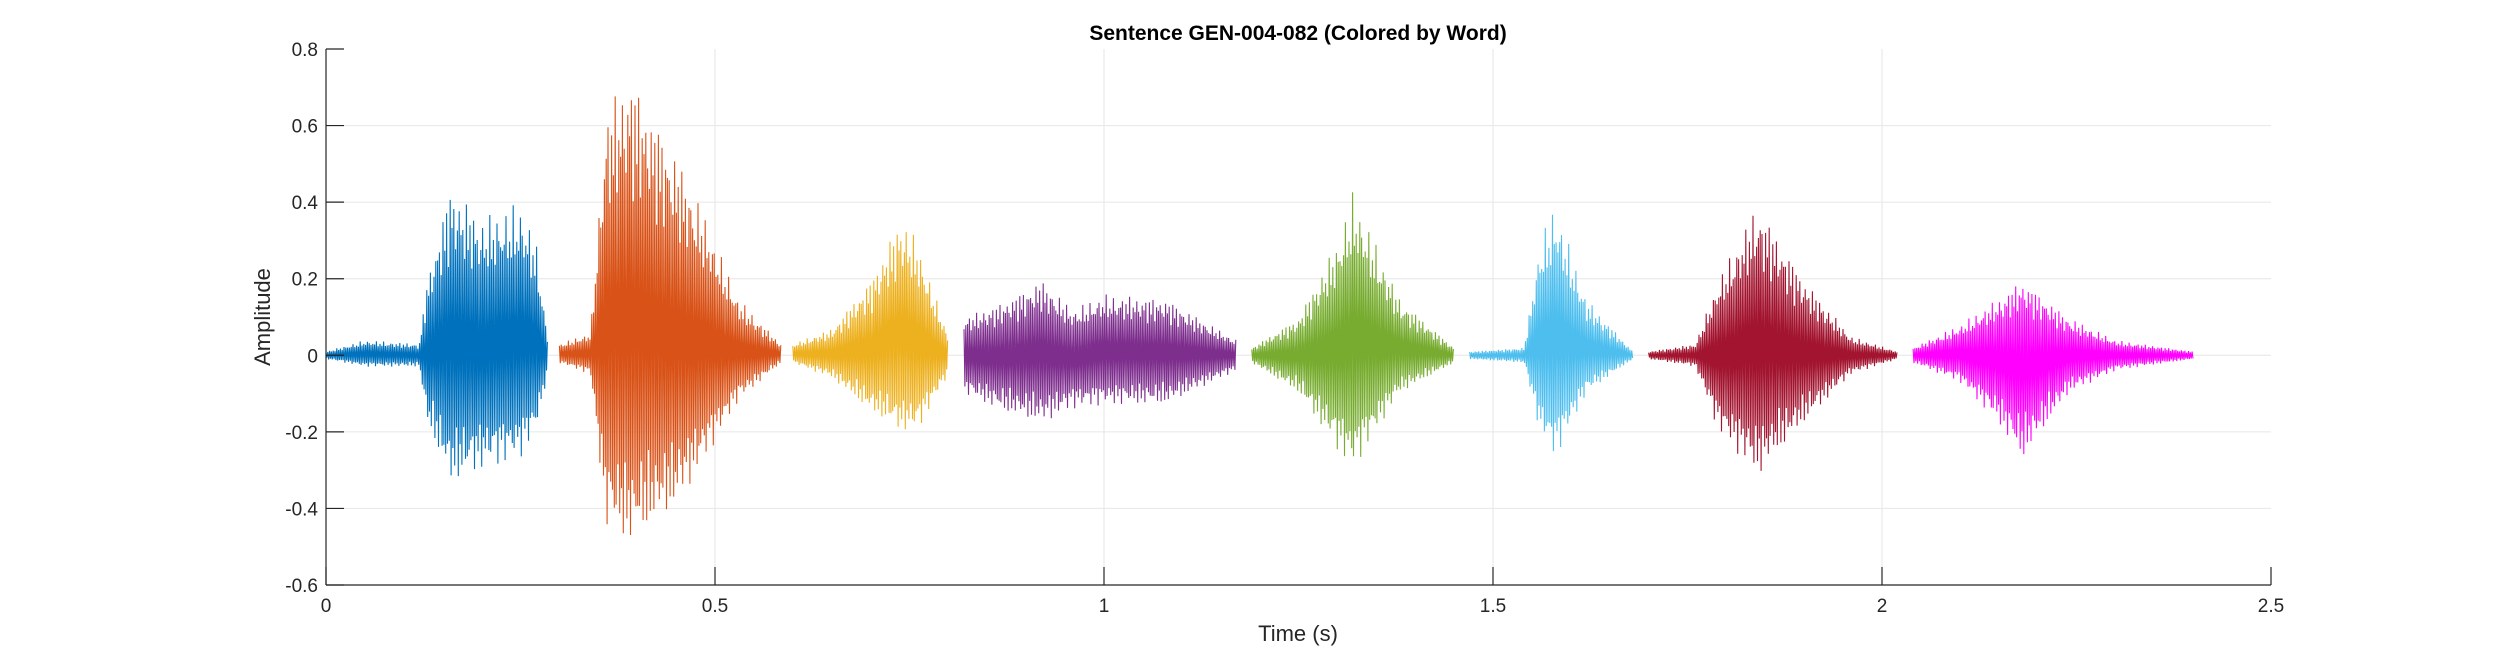 Image resolution: width=2500 pixels, height=657 pixels. I want to click on y-tick-label: 0.6, so click(305, 127).